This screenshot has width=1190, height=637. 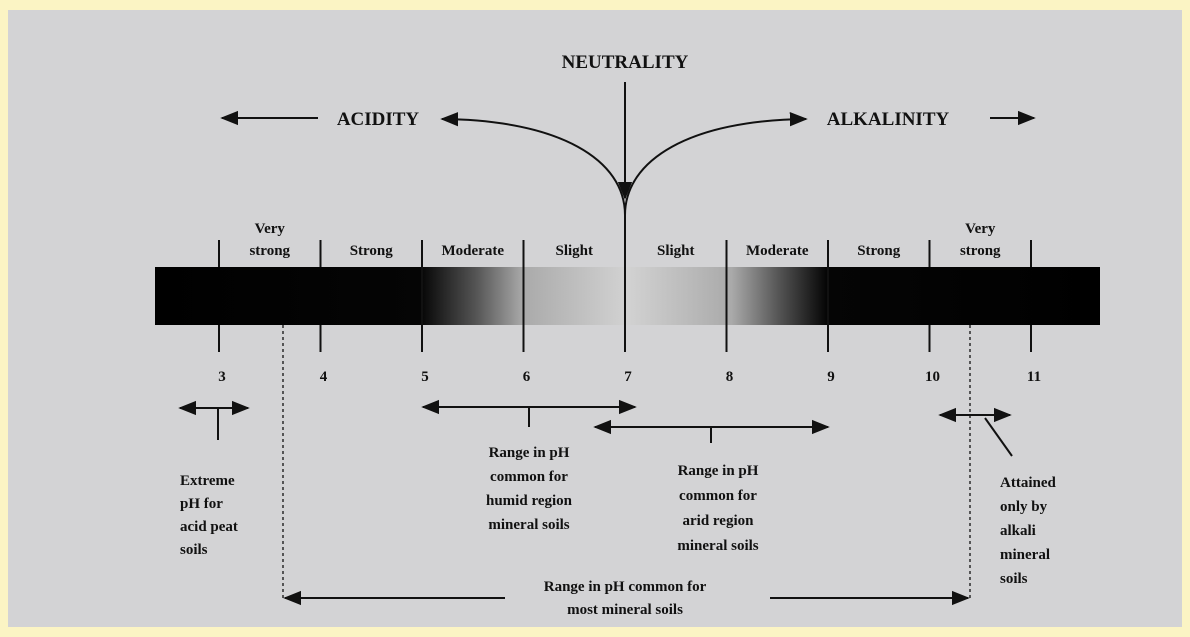 I want to click on annotation: alkali, so click(x=1018, y=531).